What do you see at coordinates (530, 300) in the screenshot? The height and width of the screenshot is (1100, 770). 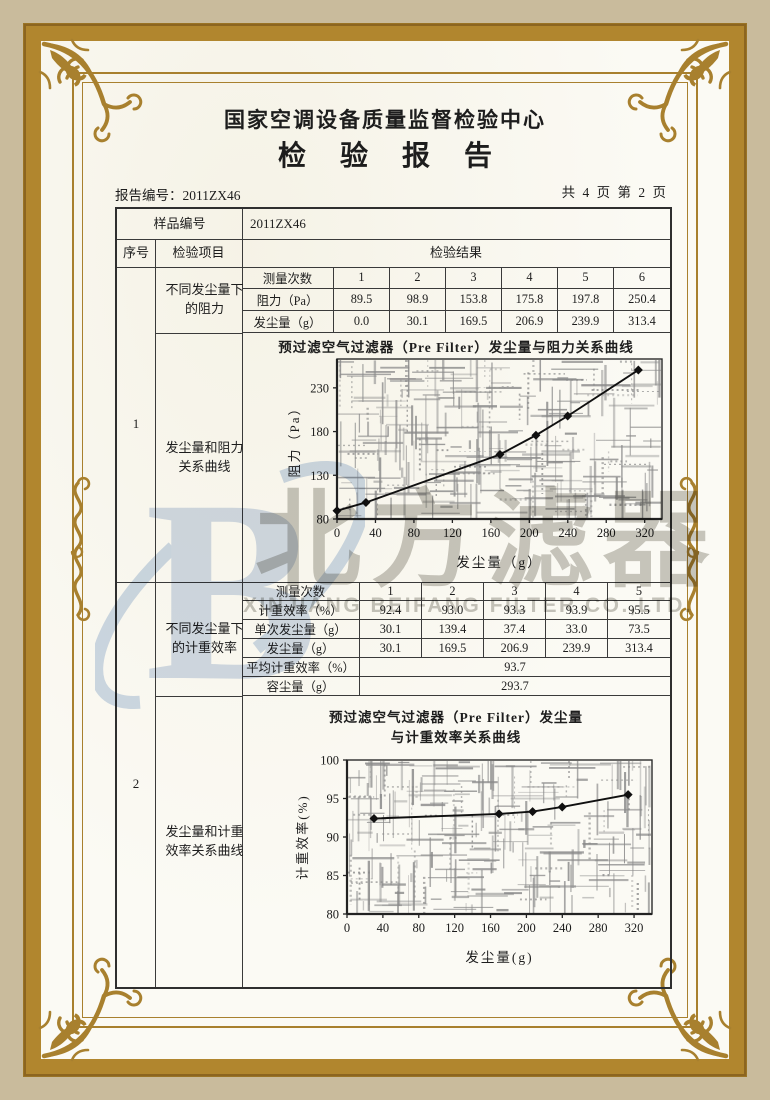 I see `value-cell: 175.8` at bounding box center [530, 300].